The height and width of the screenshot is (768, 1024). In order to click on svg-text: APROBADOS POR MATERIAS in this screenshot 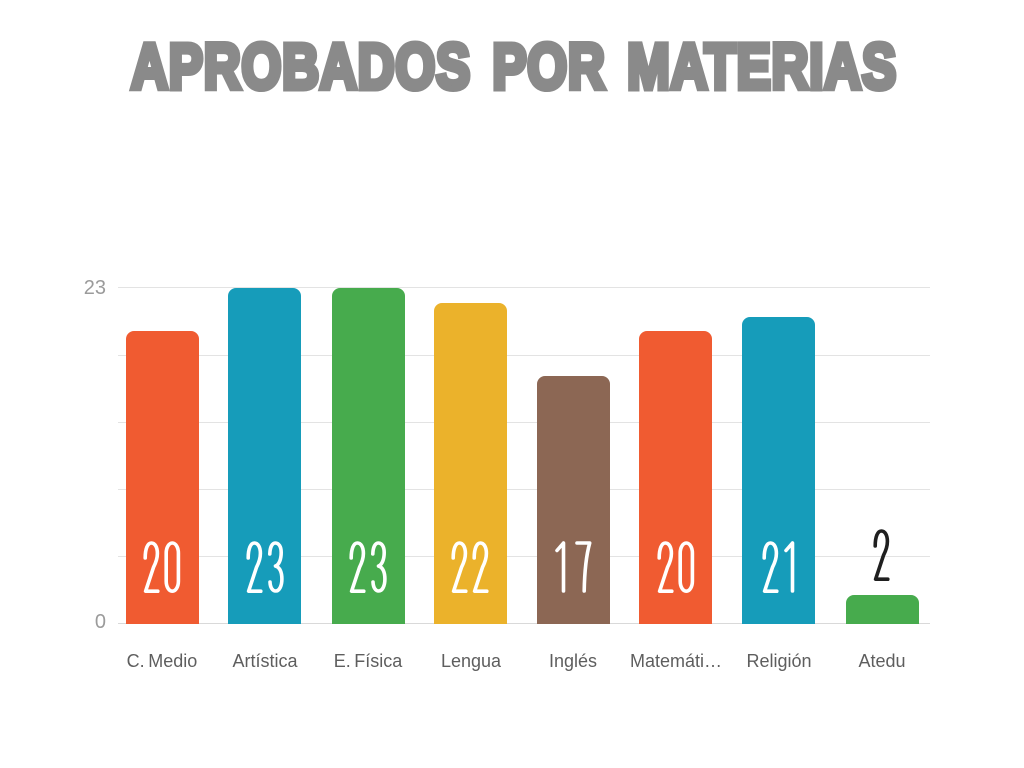, I will do `click(514, 67)`.